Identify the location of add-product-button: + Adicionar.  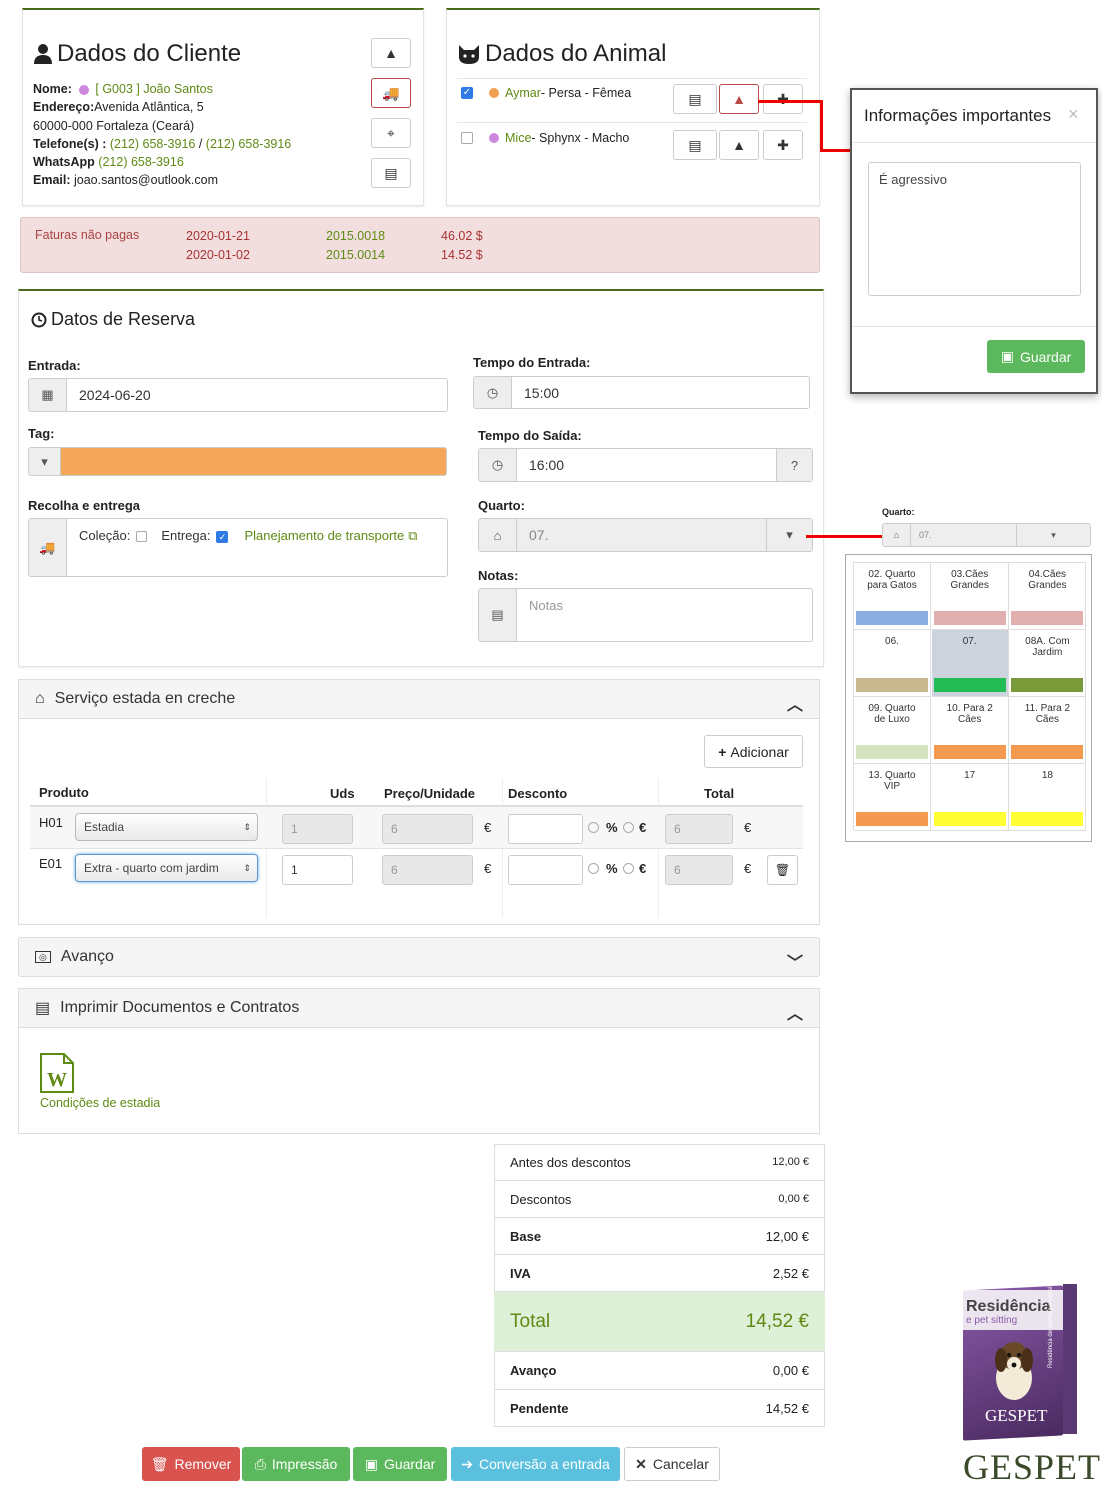
(753, 751).